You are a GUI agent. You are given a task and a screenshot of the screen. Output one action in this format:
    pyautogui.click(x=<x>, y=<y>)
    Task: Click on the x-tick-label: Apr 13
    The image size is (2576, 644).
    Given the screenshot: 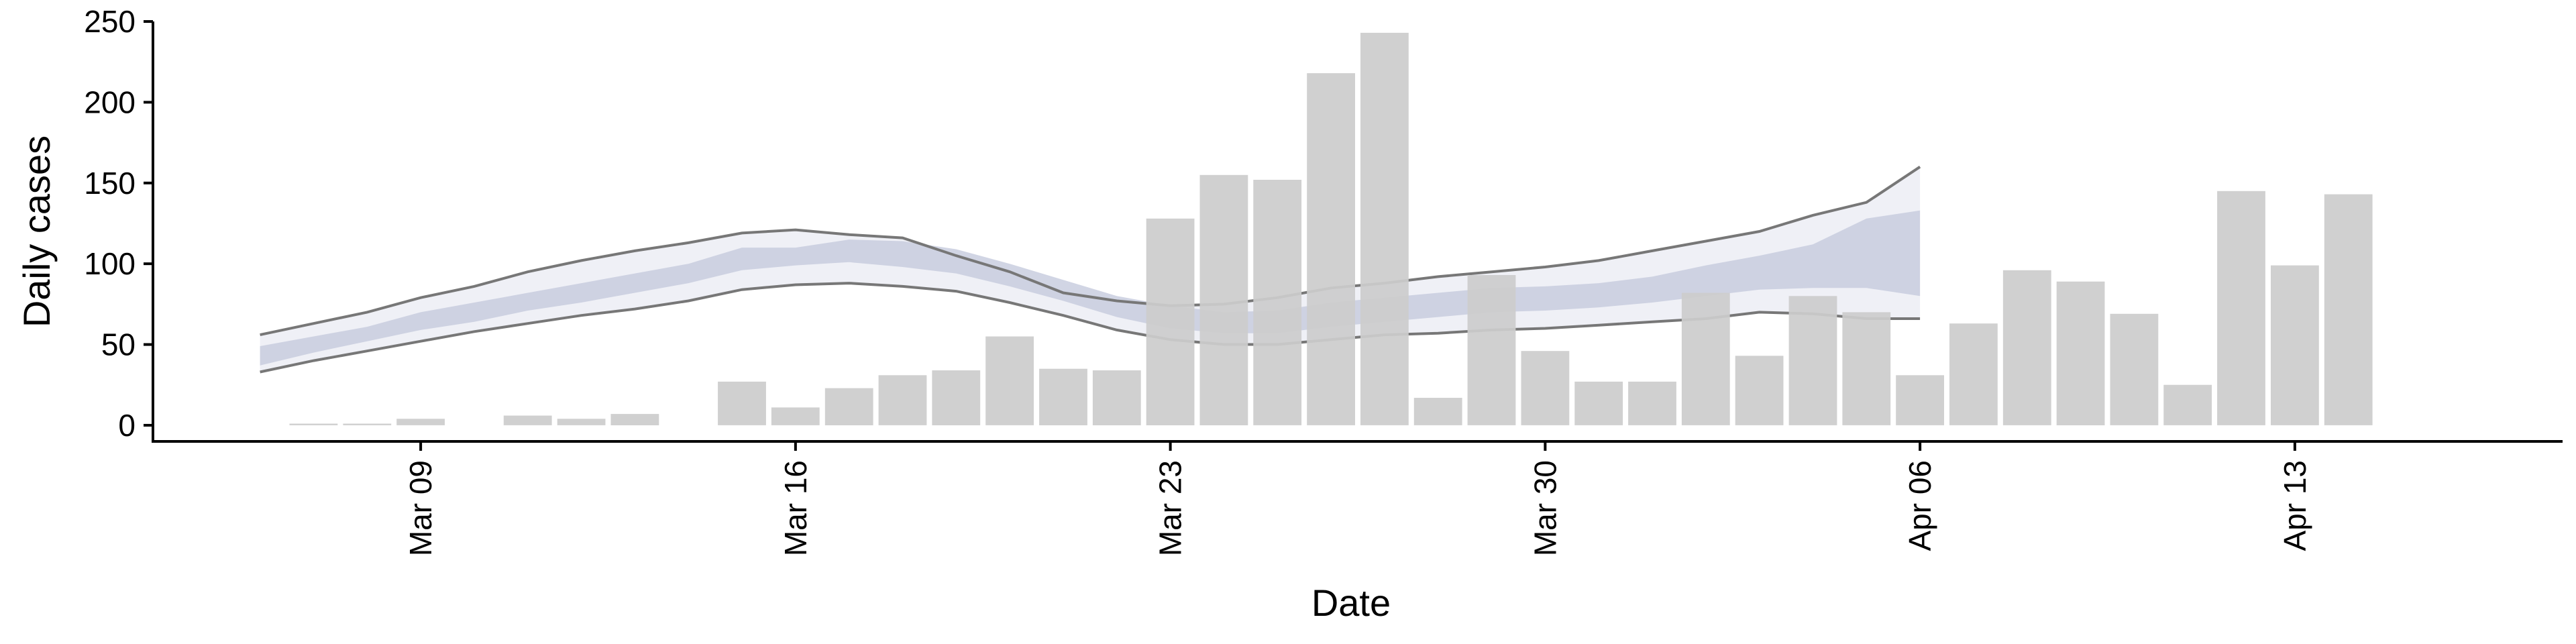 What is the action you would take?
    pyautogui.click(x=2294, y=505)
    